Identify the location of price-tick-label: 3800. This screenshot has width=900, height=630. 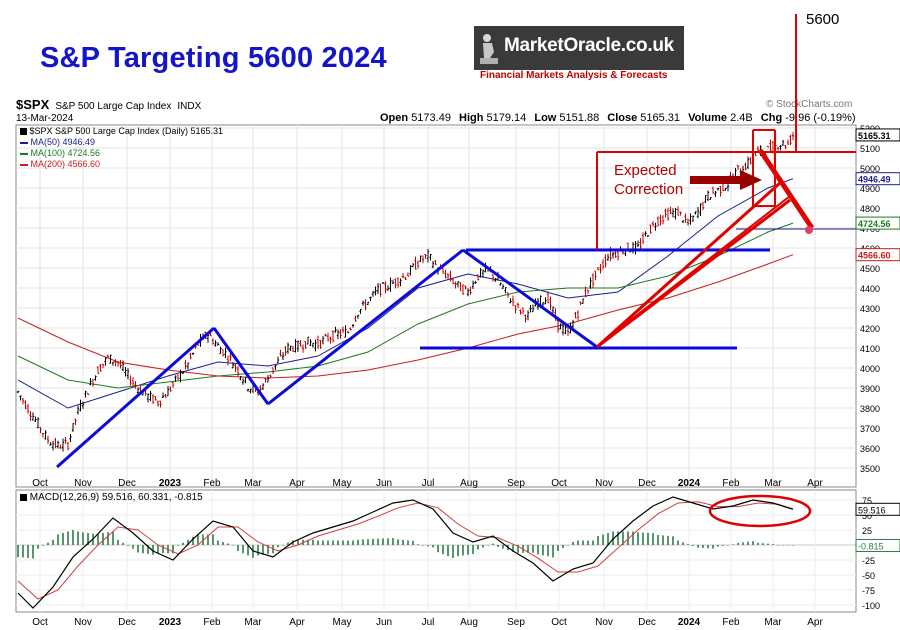
(870, 409).